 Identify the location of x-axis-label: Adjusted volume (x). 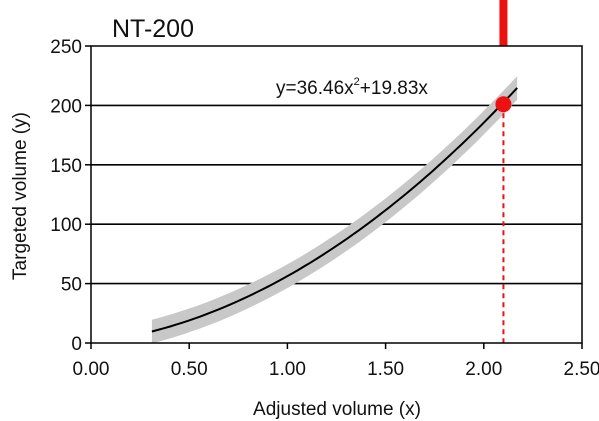
(337, 409).